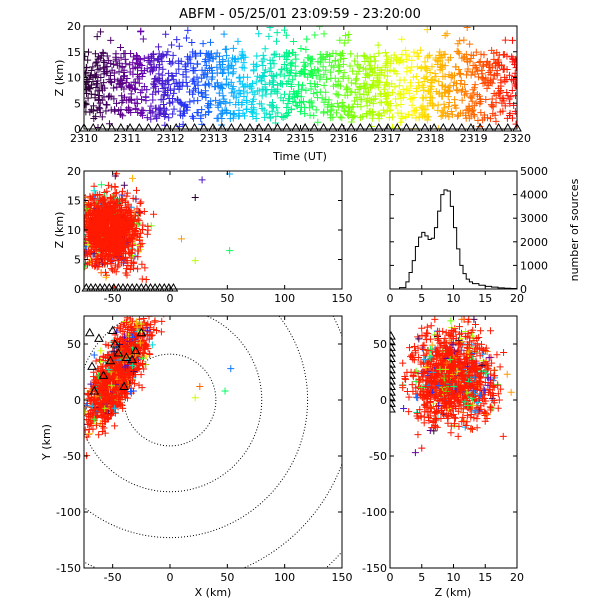 This screenshot has width=600, height=600. Describe the element at coordinates (113, 298) in the screenshot. I see `x-tick-label: -50` at that location.